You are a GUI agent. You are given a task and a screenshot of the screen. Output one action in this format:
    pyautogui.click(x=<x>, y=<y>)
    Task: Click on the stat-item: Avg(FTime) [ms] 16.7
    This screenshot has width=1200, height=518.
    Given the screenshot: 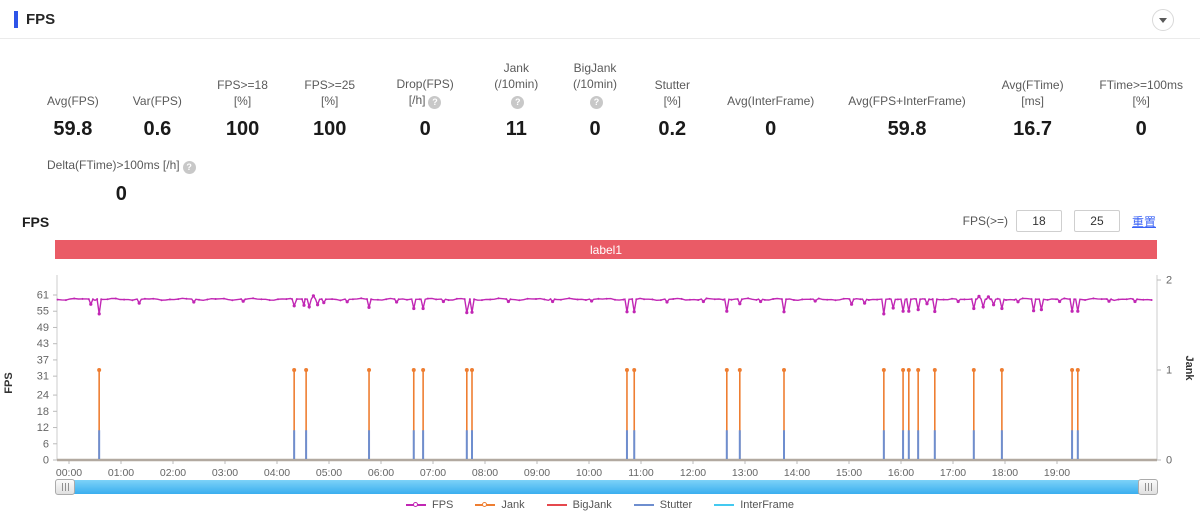 What is the action you would take?
    pyautogui.click(x=1033, y=109)
    